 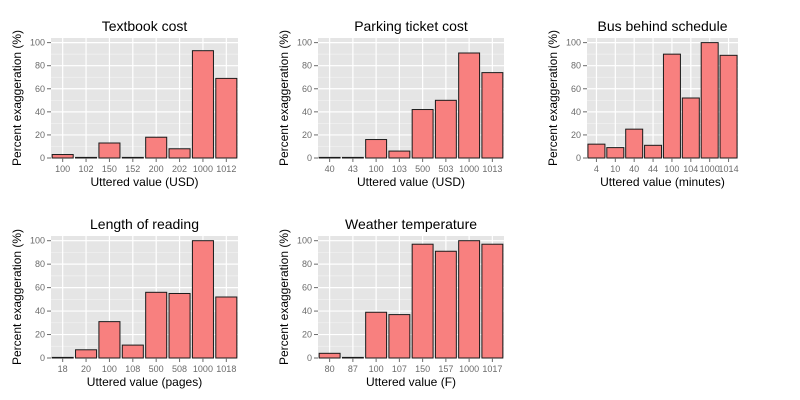 What do you see at coordinates (132, 169) in the screenshot?
I see `x-tick-label: 152` at bounding box center [132, 169].